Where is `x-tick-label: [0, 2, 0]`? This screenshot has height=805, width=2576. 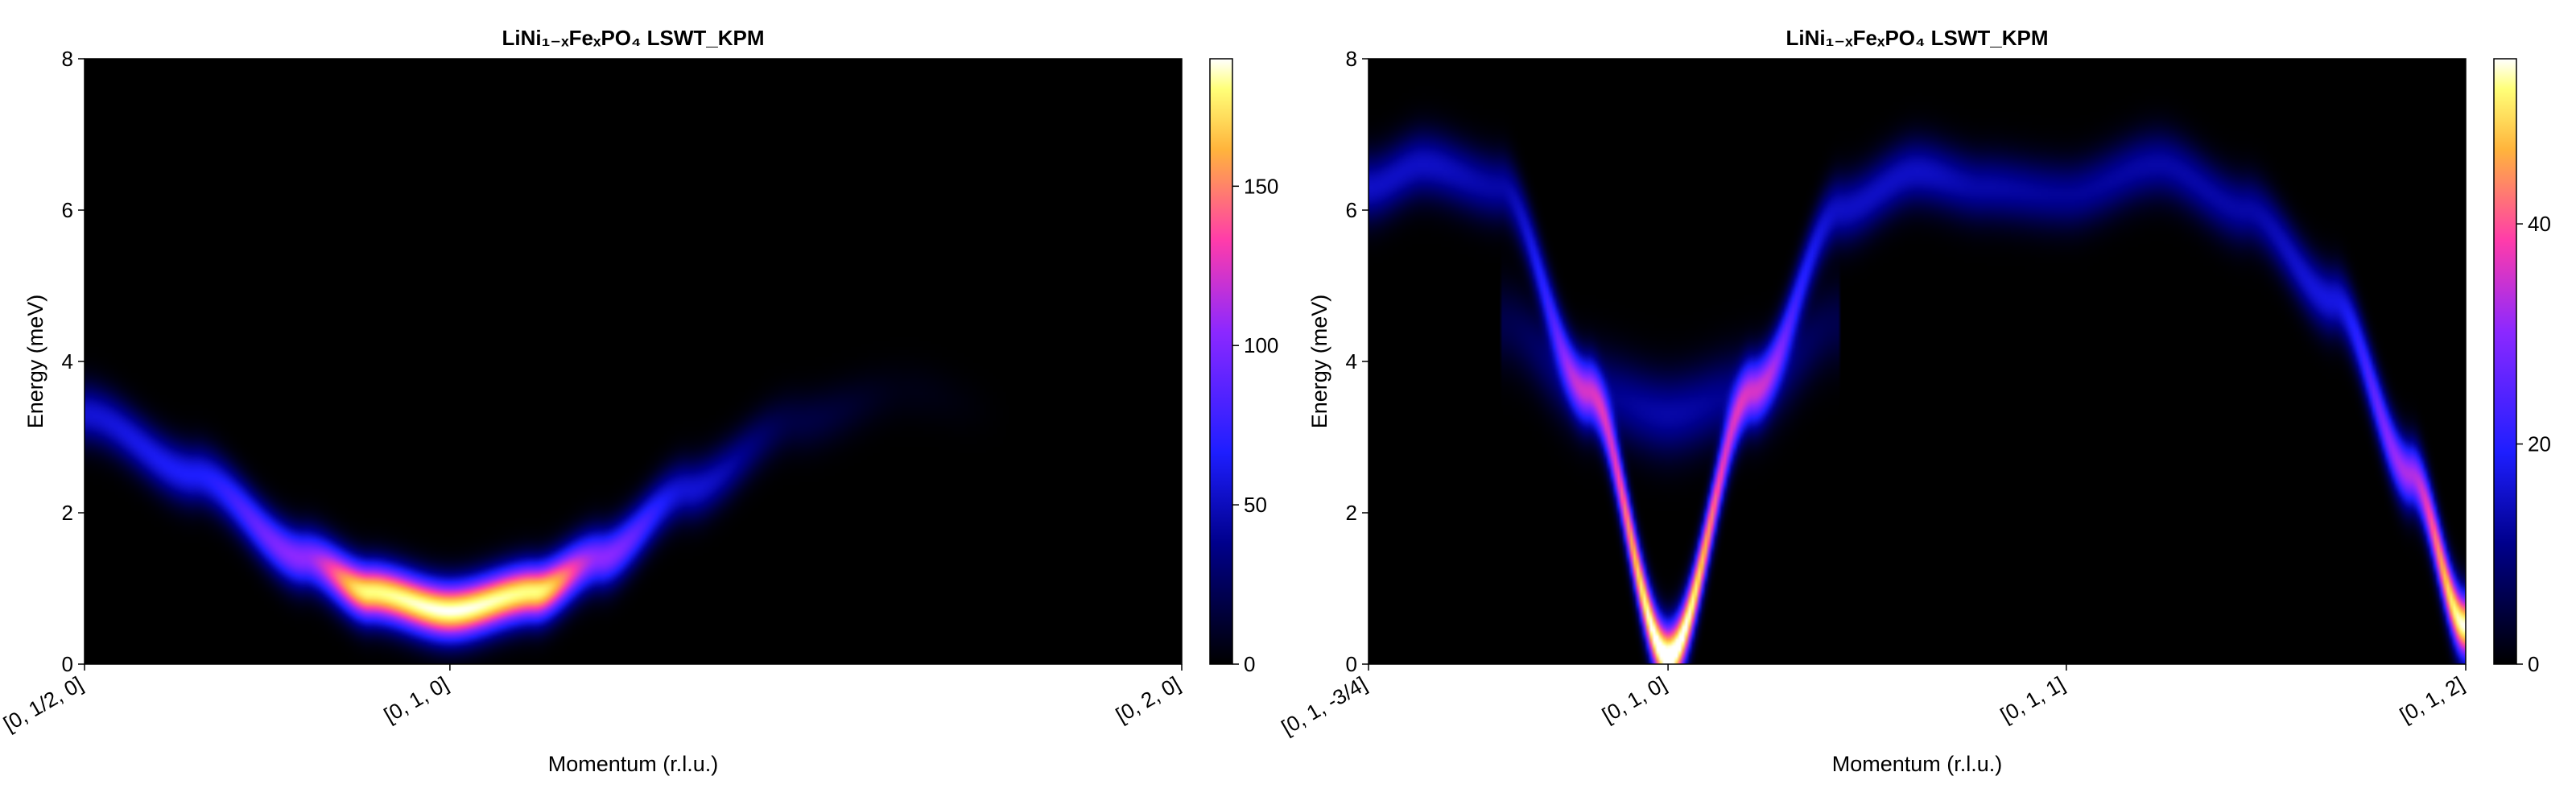 x-tick-label: [0, 2, 0] is located at coordinates (1148, 699).